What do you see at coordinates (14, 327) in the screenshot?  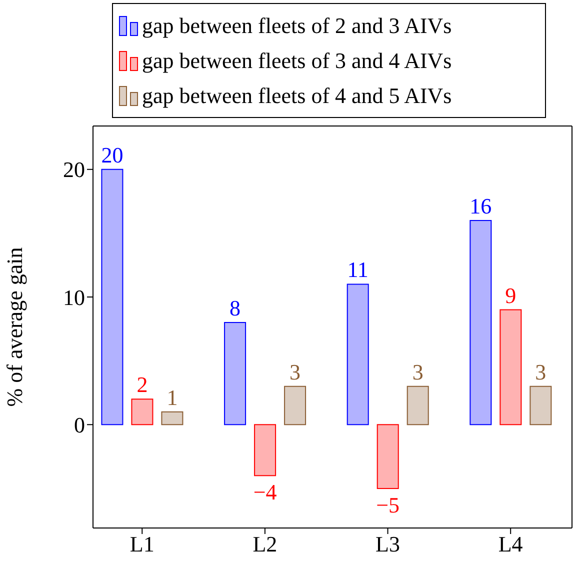 I see `y-axis-title: % of average gain` at bounding box center [14, 327].